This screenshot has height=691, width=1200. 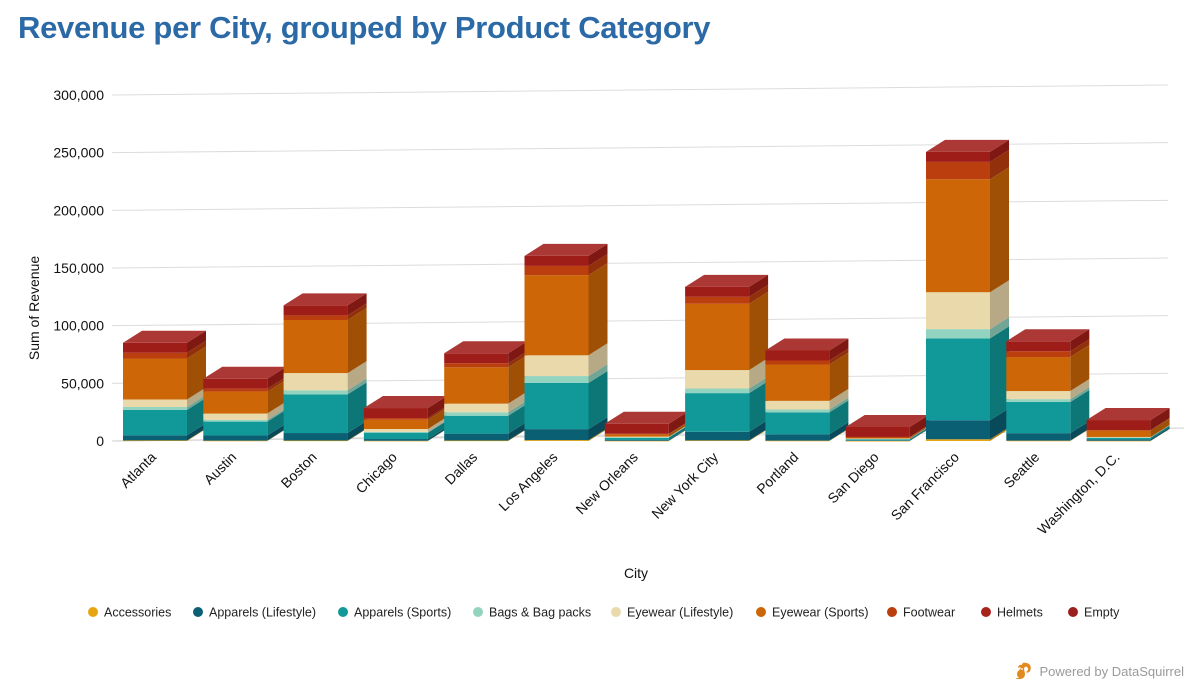 What do you see at coordinates (646, 426) in the screenshot?
I see `bar-group-new-orleans` at bounding box center [646, 426].